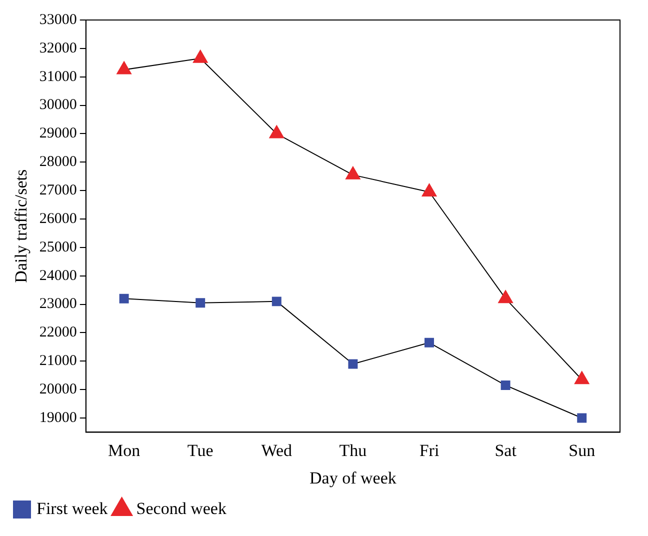 The width and height of the screenshot is (648, 536). I want to click on y-tick-label: 28000, so click(58, 162).